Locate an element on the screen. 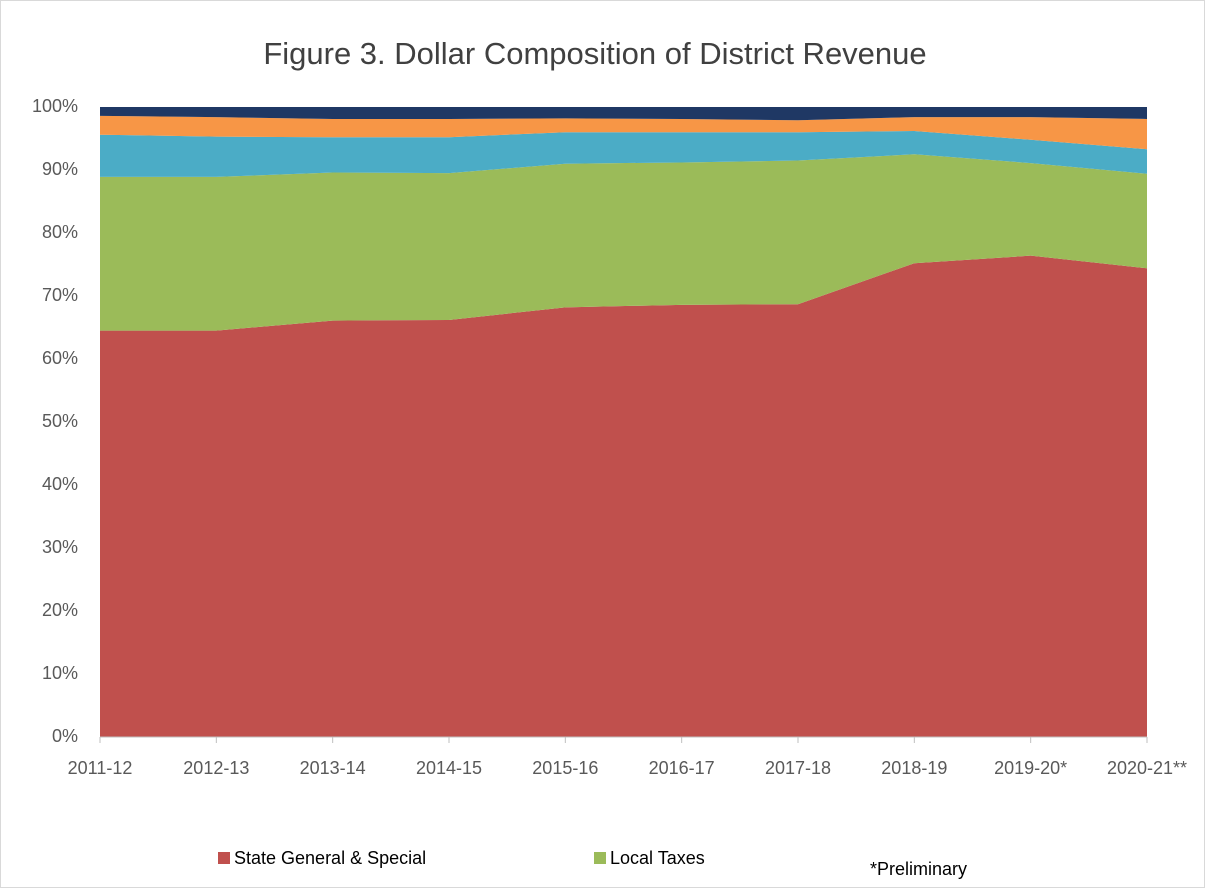 The width and height of the screenshot is (1205, 888). y-tick-label: 100% is located at coordinates (55, 106).